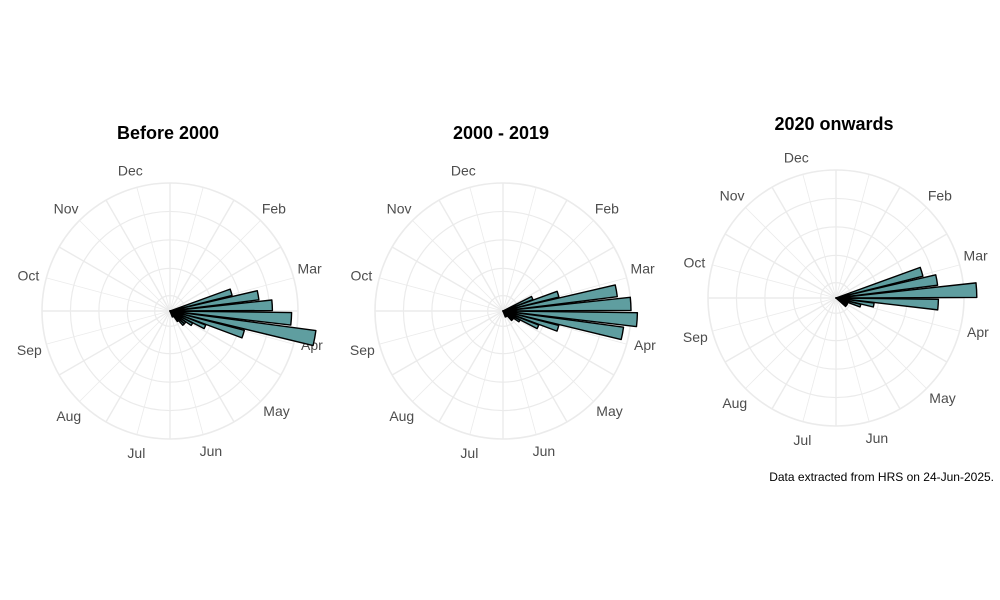 Image resolution: width=1000 pixels, height=600 pixels. Describe the element at coordinates (28, 276) in the screenshot. I see `month-label-oct: Oct` at that location.